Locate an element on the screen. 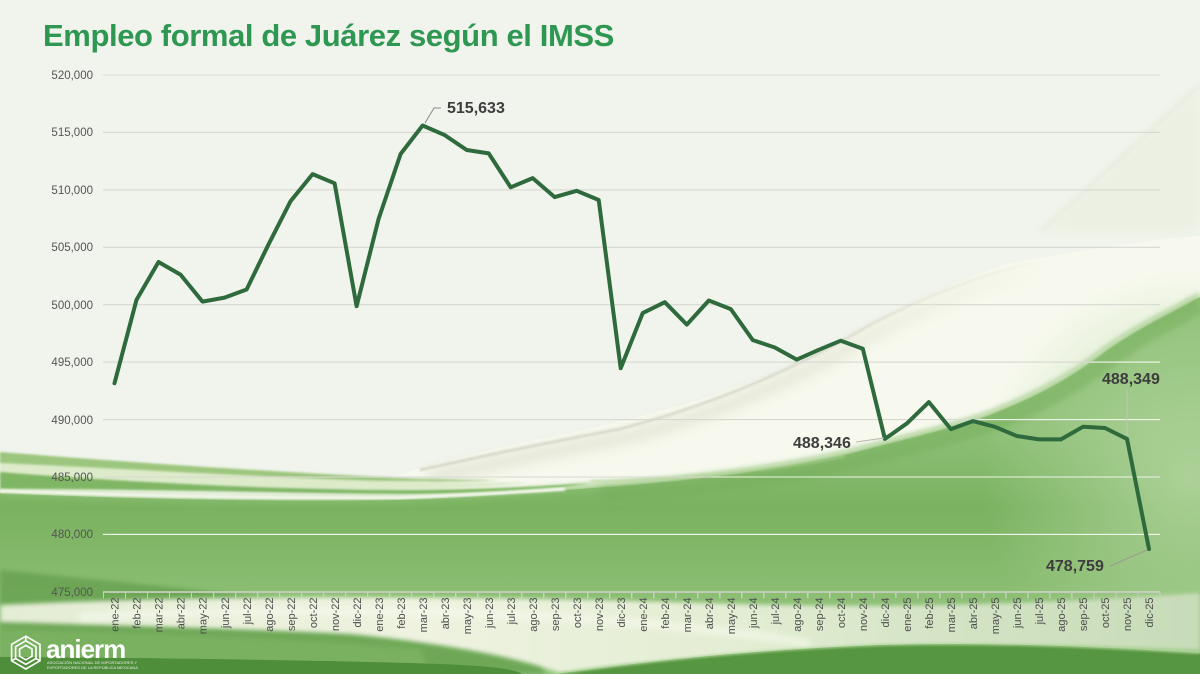 The height and width of the screenshot is (674, 1200). svg-text: 515,000 is located at coordinates (72, 133).